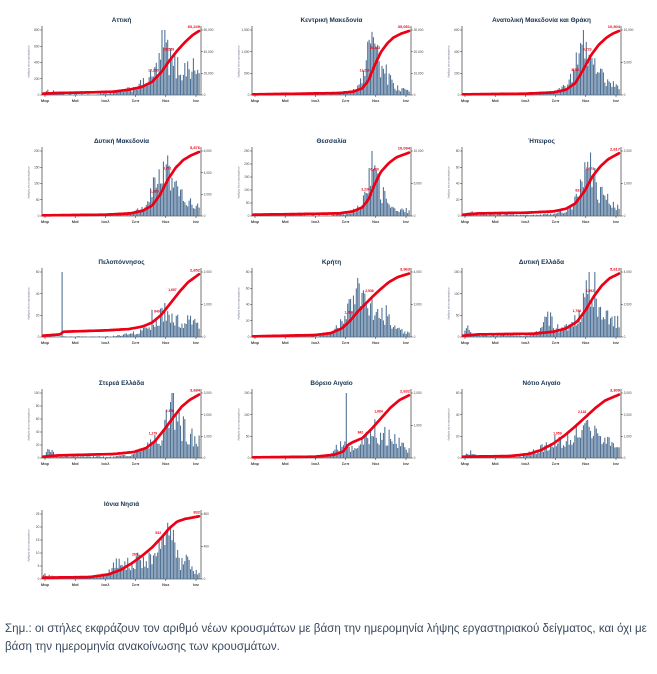  What do you see at coordinates (38, 272) in the screenshot?
I see `left-tick-label: 60` at bounding box center [38, 272].